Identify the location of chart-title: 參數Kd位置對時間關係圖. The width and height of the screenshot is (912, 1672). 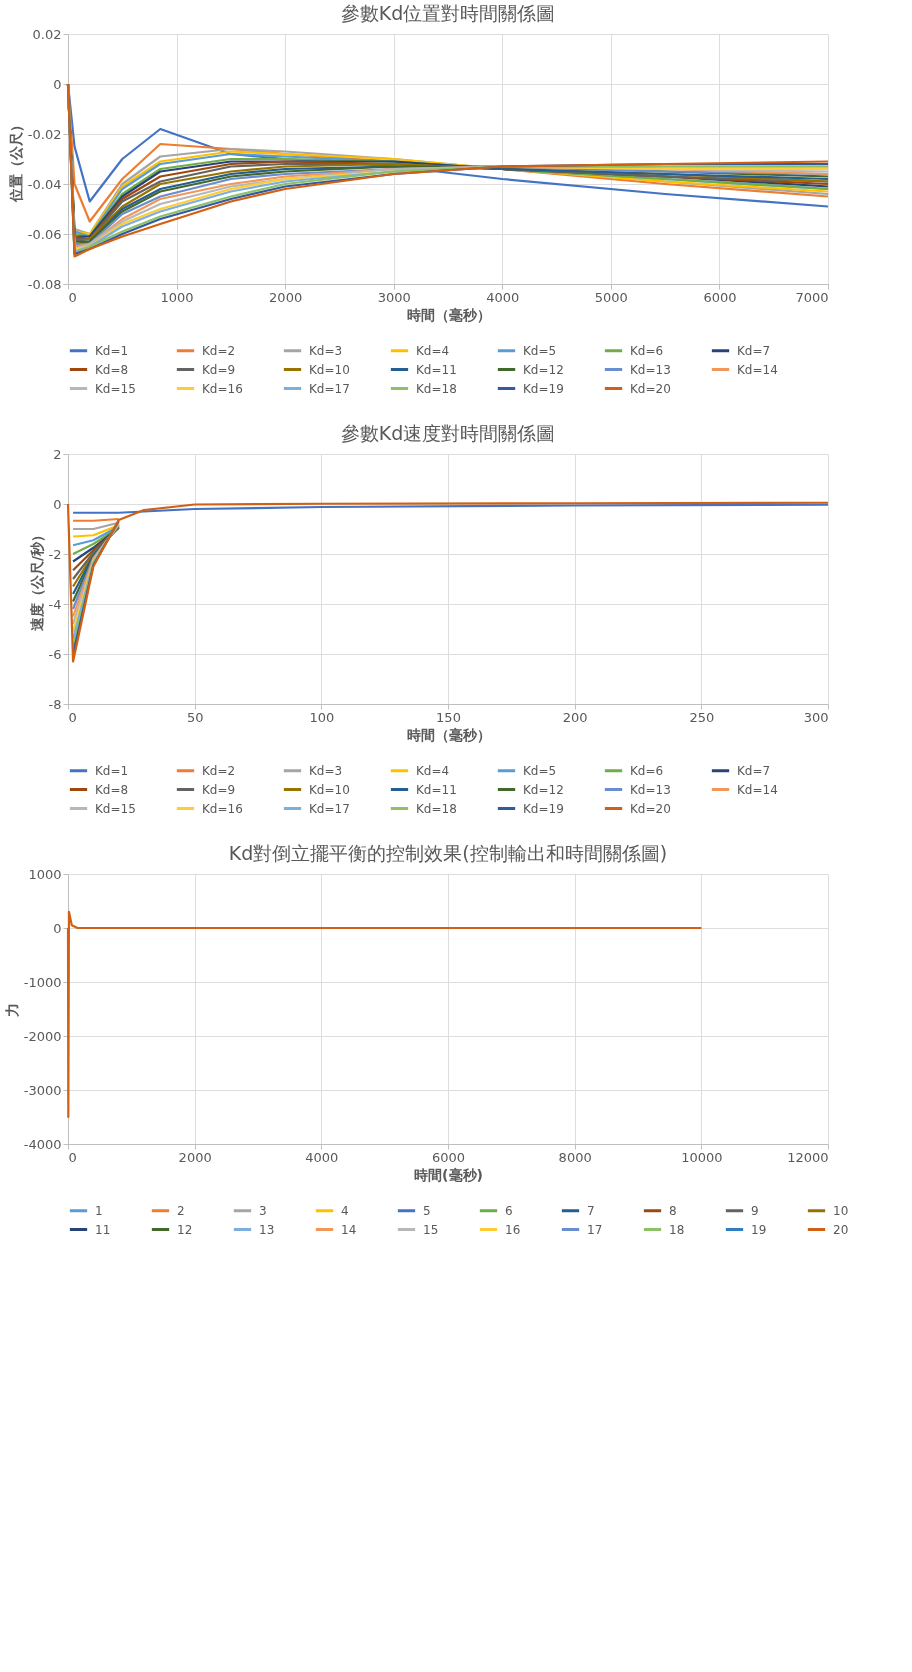
(448, 13).